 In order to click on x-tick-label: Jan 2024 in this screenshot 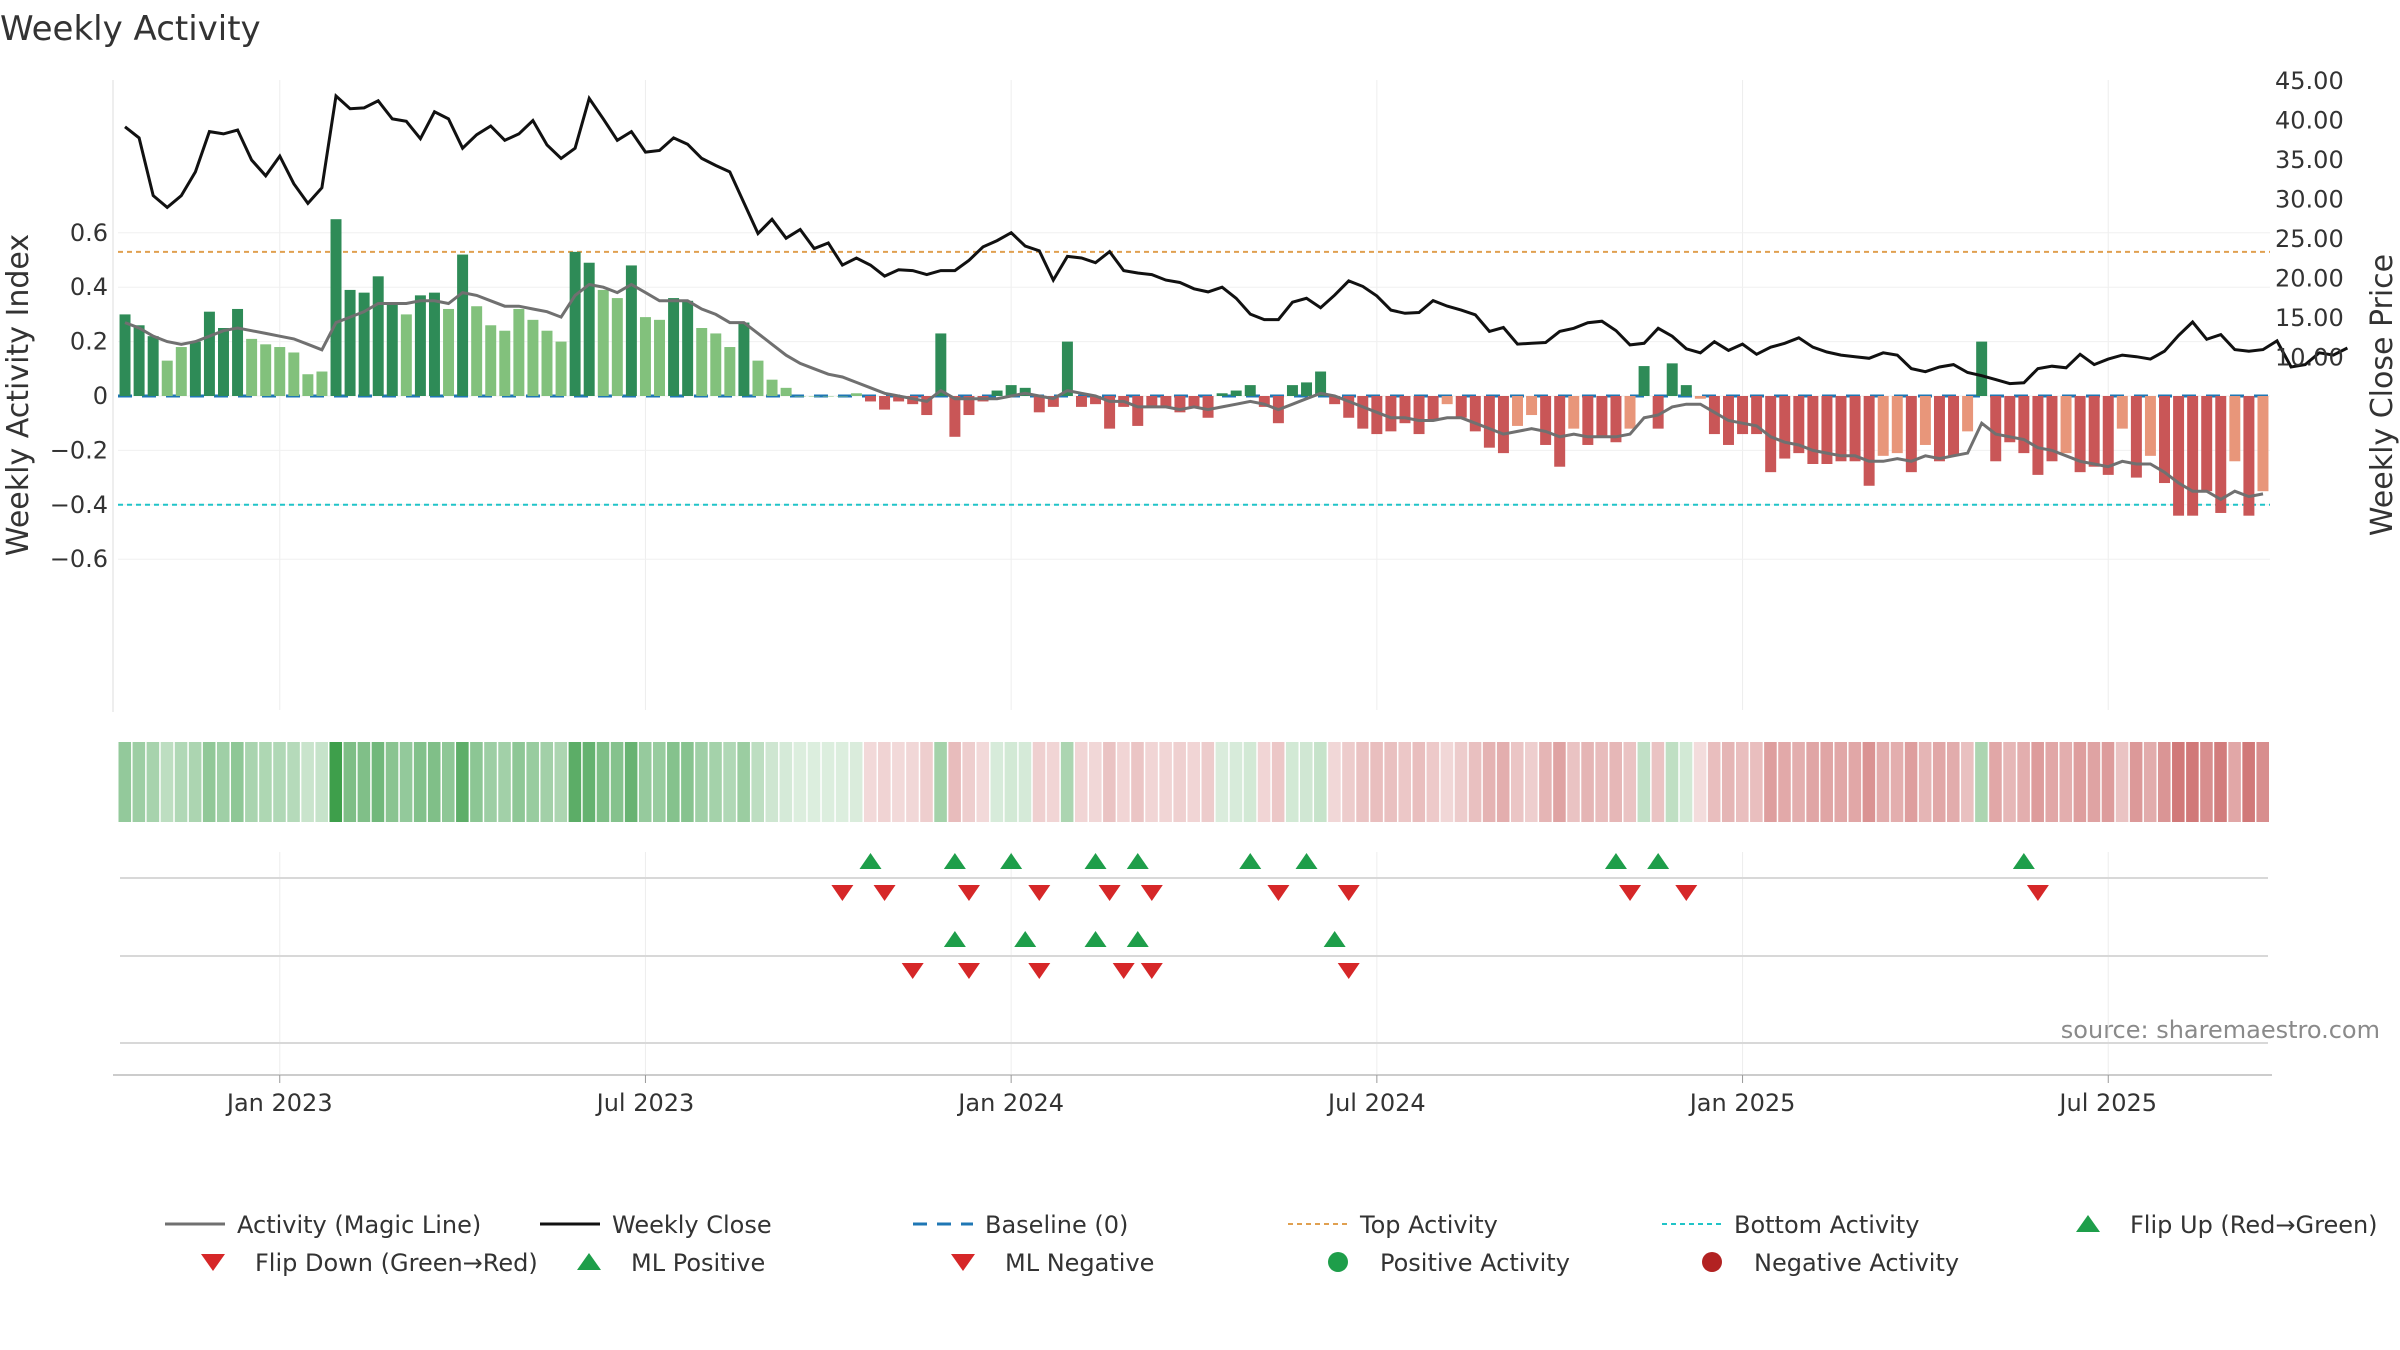, I will do `click(1010, 1103)`.